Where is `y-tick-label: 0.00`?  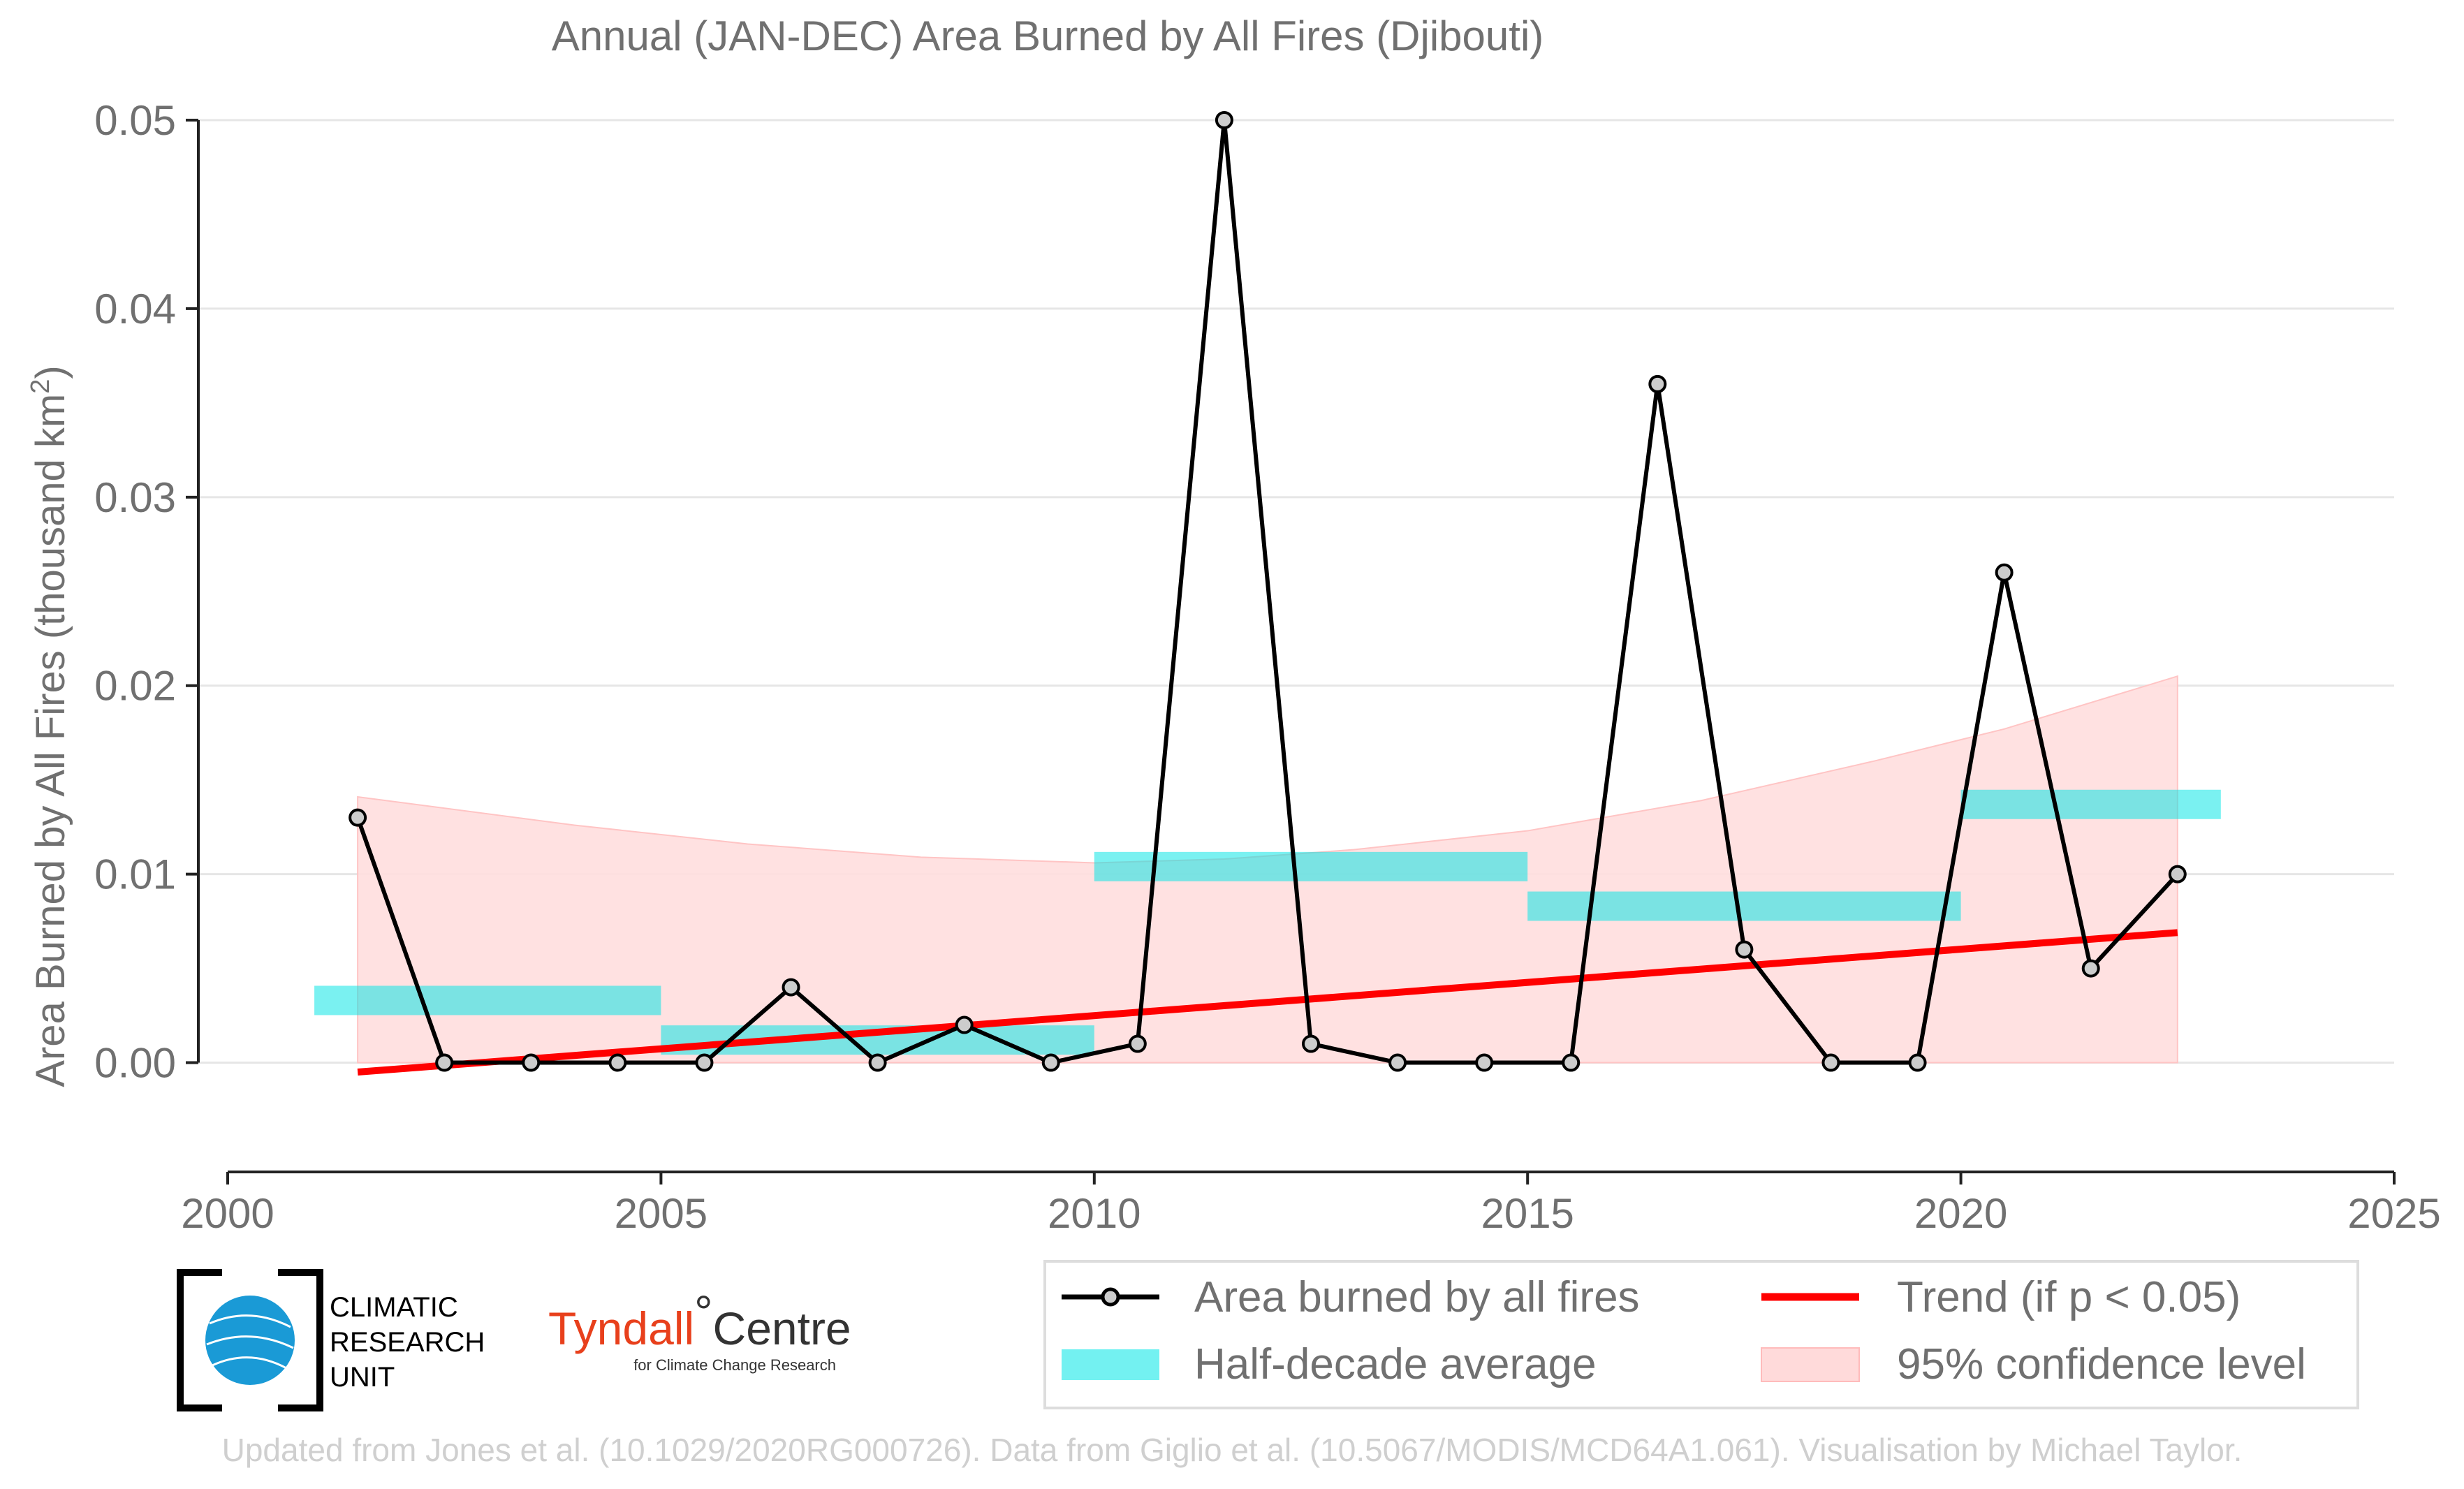 y-tick-label: 0.00 is located at coordinates (135, 1063).